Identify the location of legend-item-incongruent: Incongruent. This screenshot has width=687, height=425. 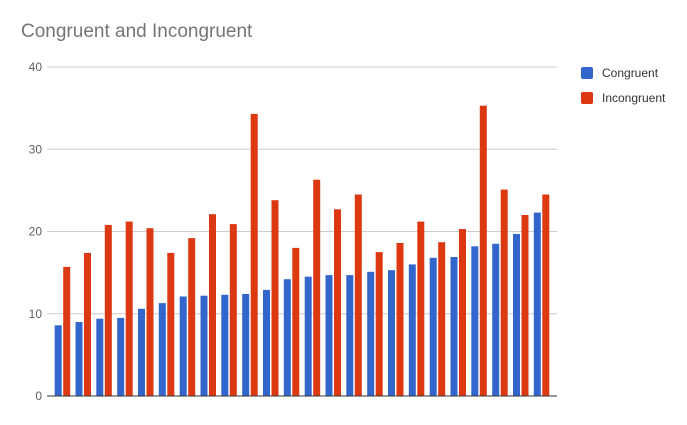
(623, 97).